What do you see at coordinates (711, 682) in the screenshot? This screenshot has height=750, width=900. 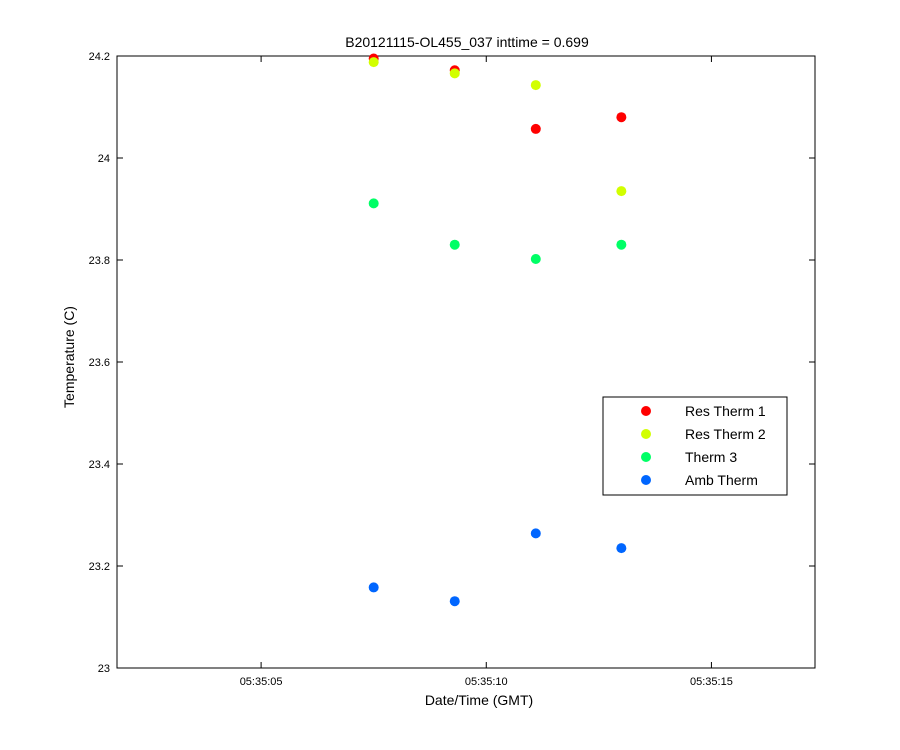 I see `x-tick-label: 05:35:15` at bounding box center [711, 682].